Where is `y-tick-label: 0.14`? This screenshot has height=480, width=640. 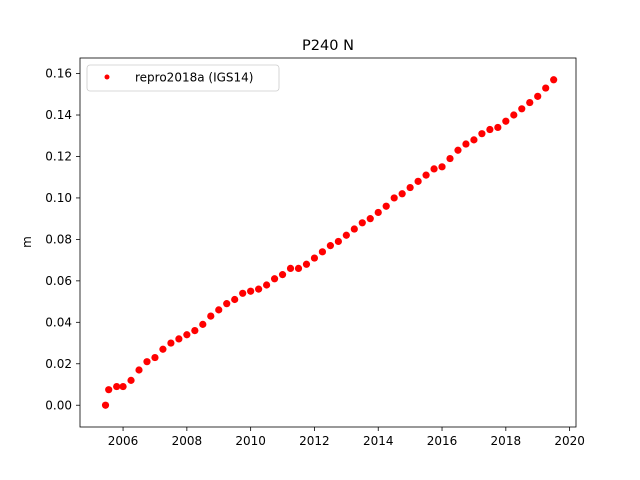 y-tick-label: 0.14 is located at coordinates (58, 115).